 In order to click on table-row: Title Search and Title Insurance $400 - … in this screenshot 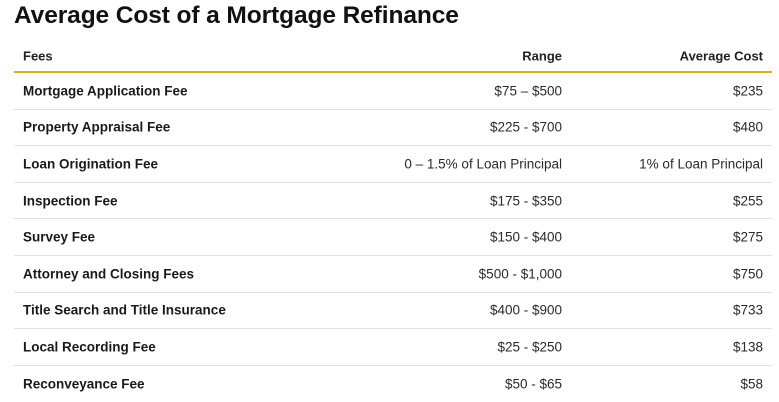, I will do `click(393, 311)`.